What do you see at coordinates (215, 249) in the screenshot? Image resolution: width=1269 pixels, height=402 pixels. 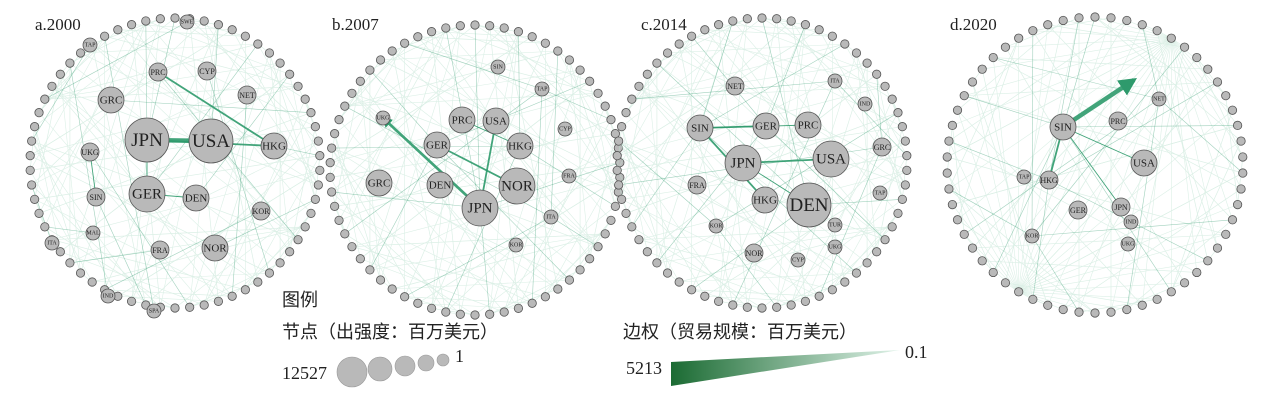 I see `node-label: NOR` at bounding box center [215, 249].